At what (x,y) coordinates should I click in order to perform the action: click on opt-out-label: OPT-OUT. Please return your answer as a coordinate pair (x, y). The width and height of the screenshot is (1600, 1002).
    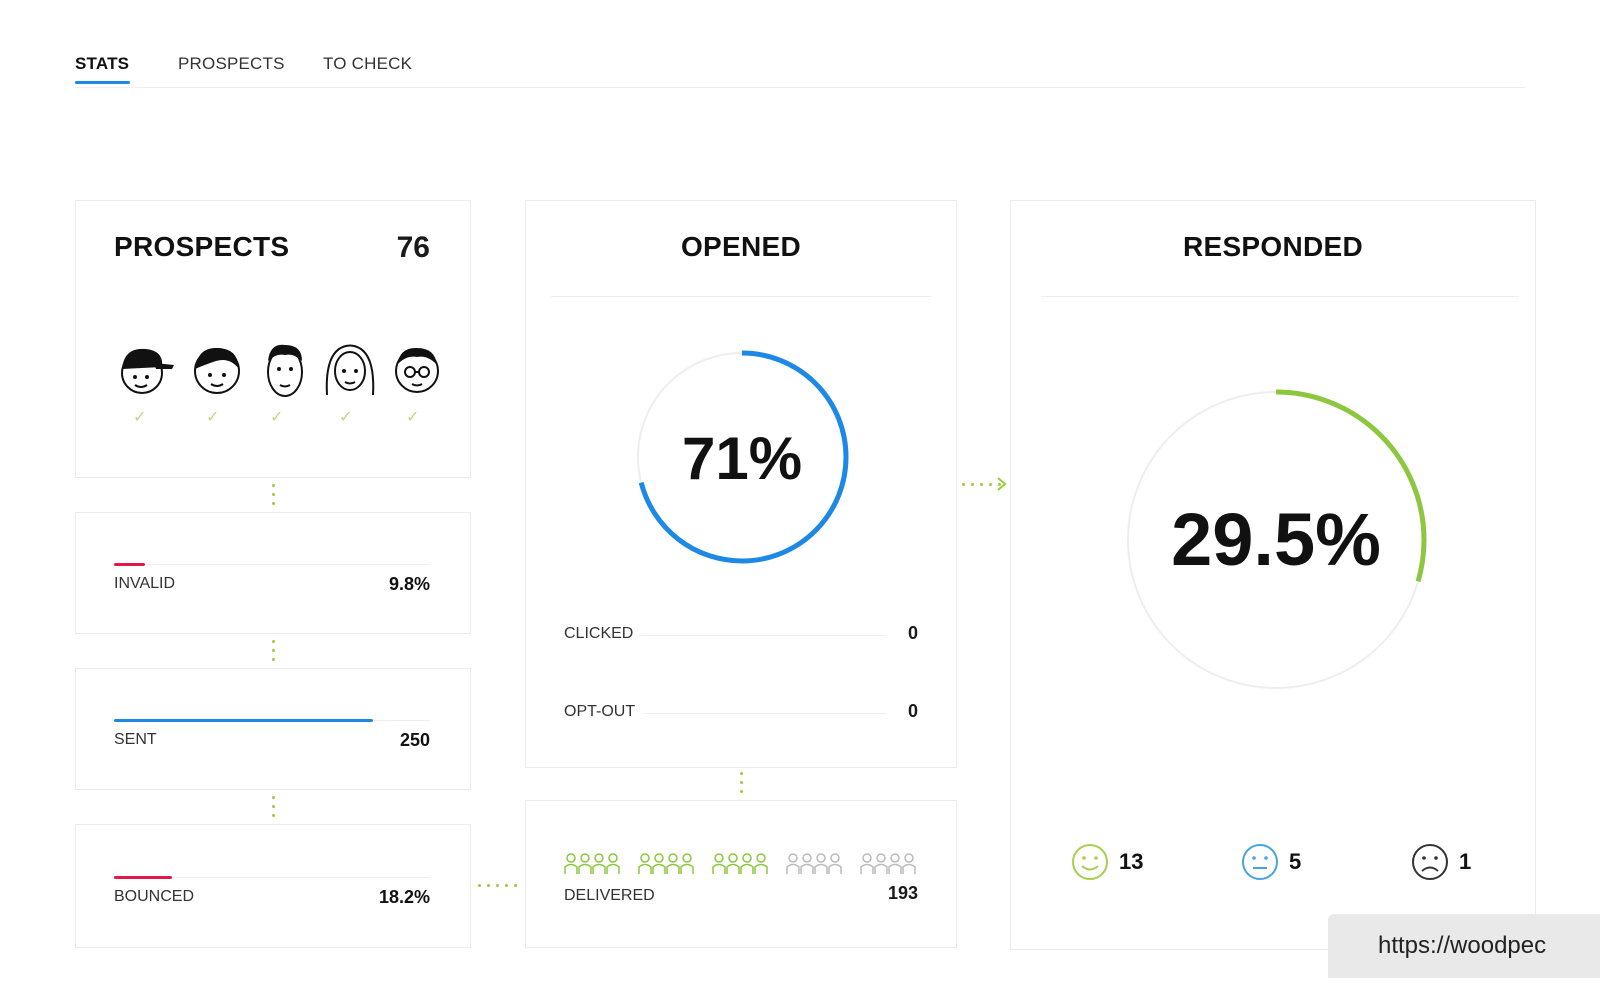
    Looking at the image, I should click on (604, 712).